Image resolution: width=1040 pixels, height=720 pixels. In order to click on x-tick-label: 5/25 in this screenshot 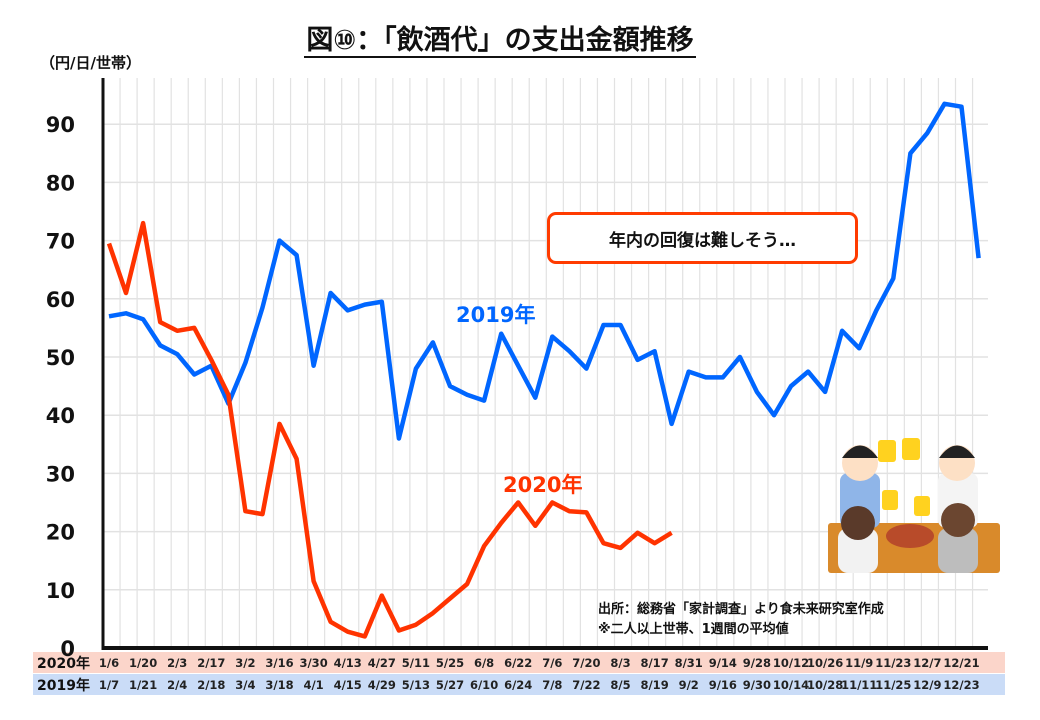, I will do `click(450, 663)`.